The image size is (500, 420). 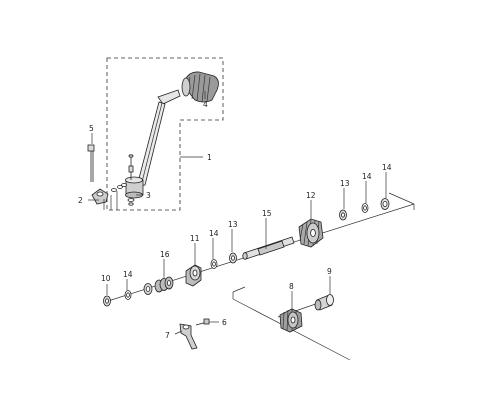 What do you see at coordinates (233, 258) in the screenshot?
I see `washer-13-mid` at bounding box center [233, 258].